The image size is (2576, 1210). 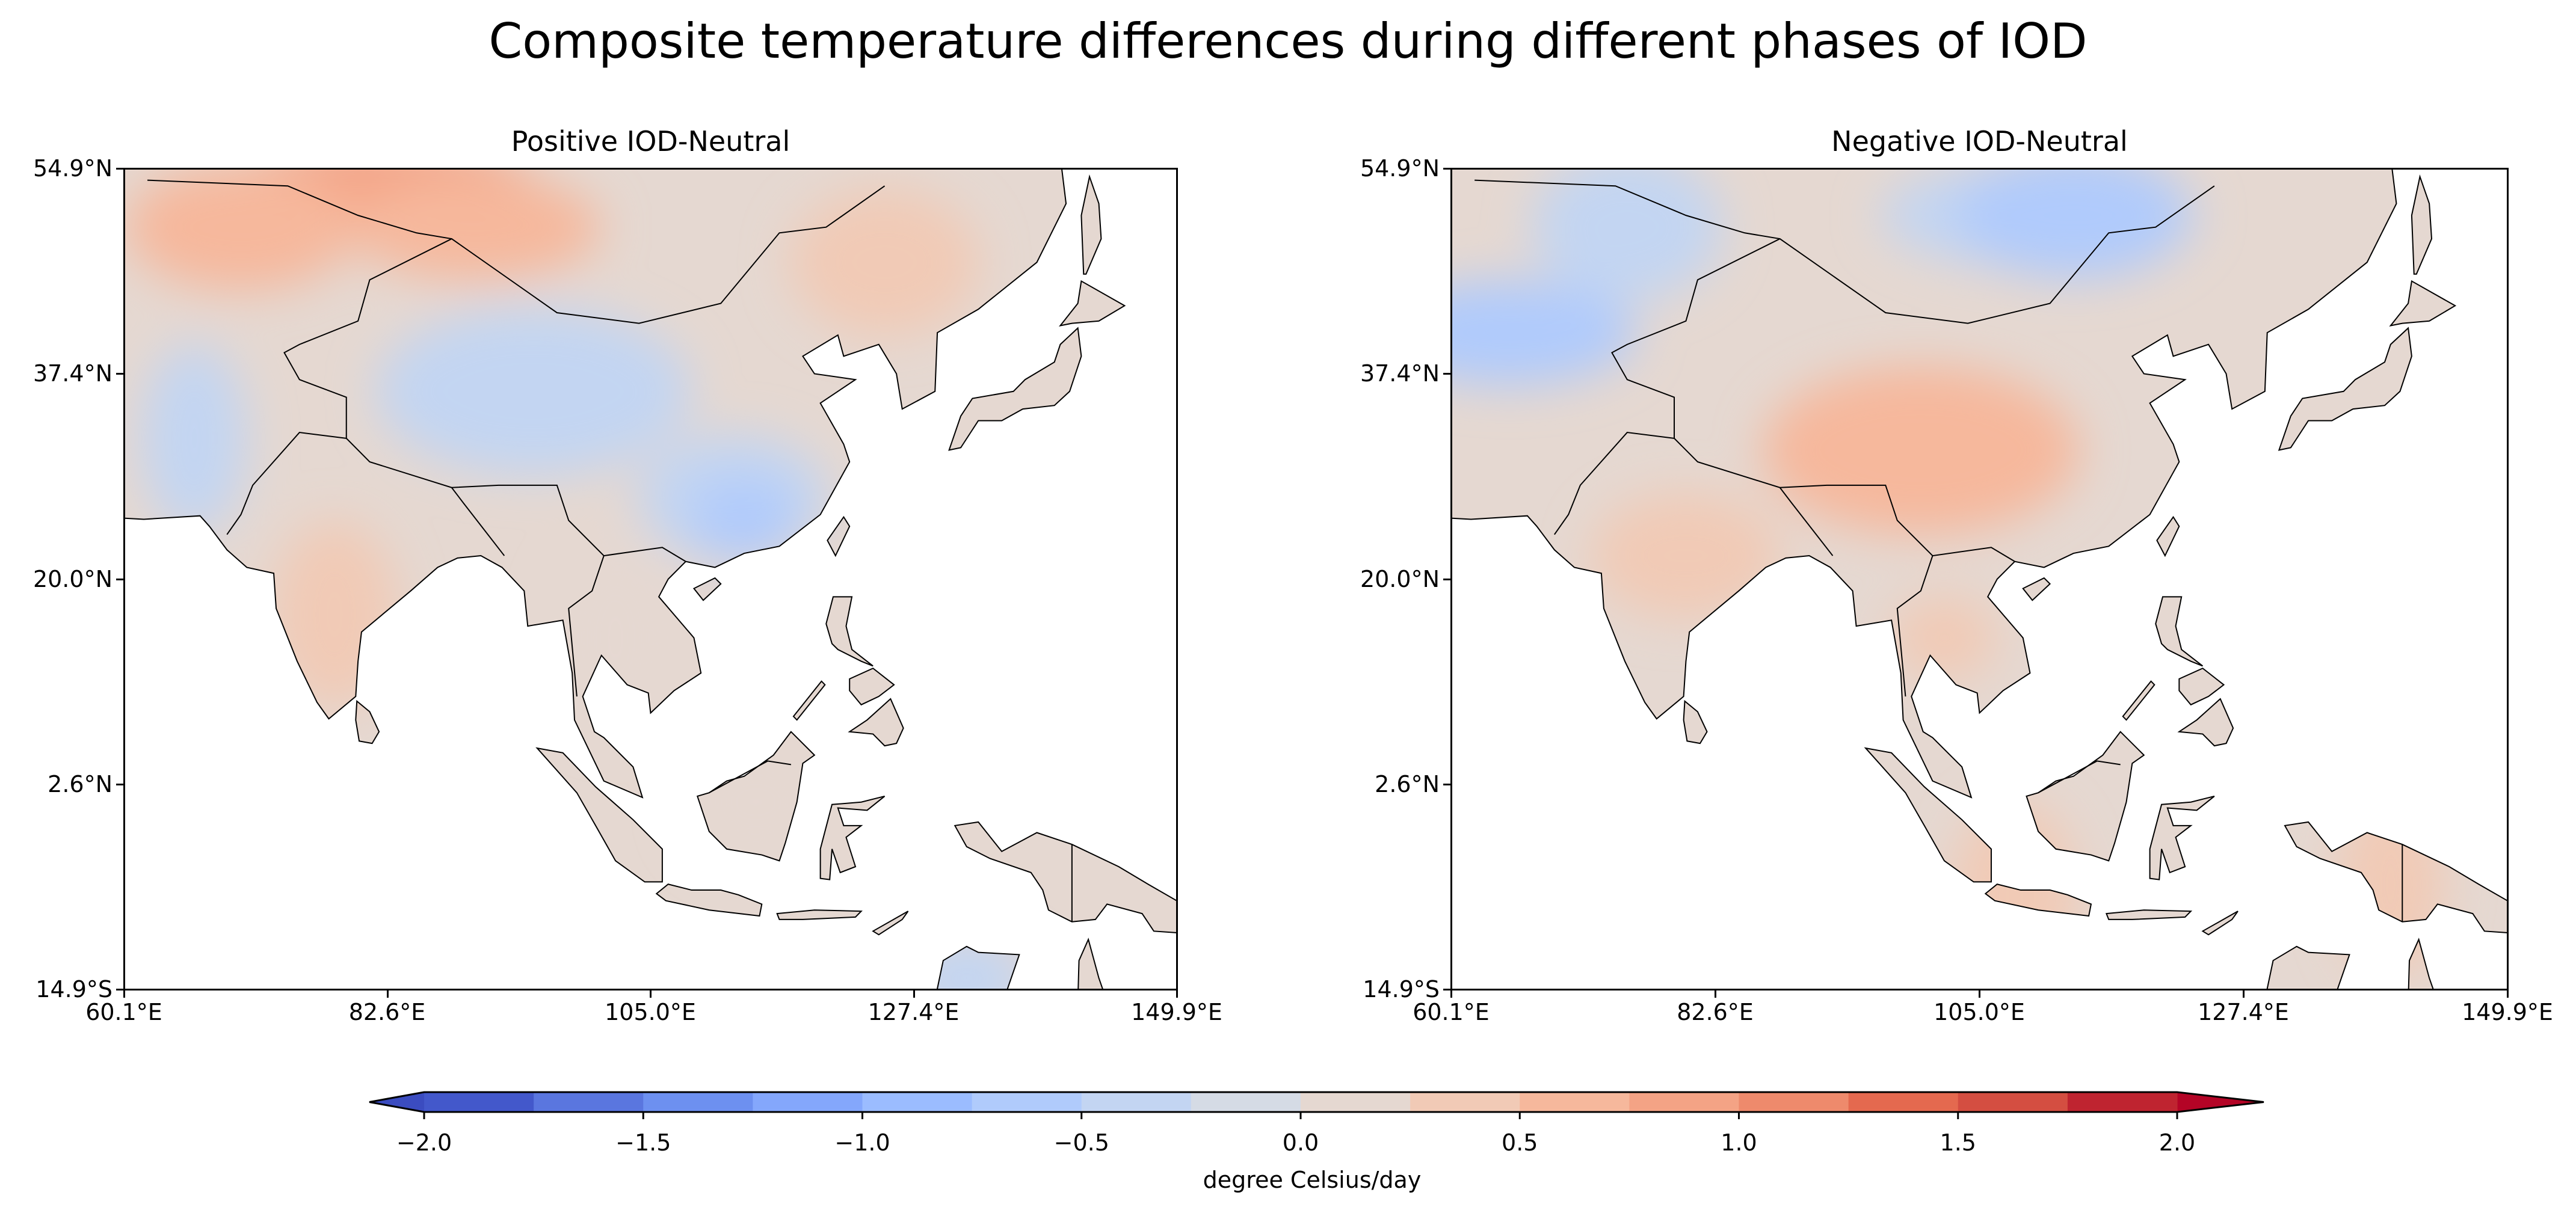 I want to click on colorbar-tick-label: 1.5, so click(x=1958, y=1142).